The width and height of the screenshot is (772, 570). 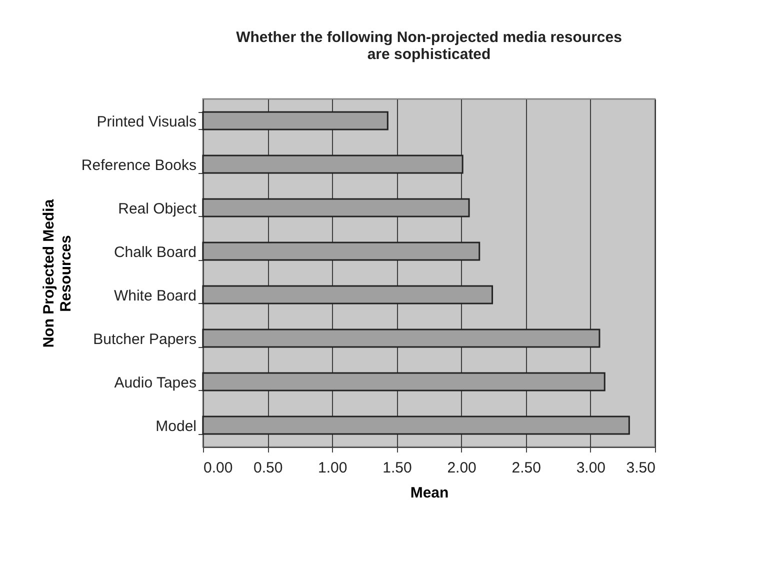 What do you see at coordinates (158, 209) in the screenshot?
I see `y-tick-label: Real Object` at bounding box center [158, 209].